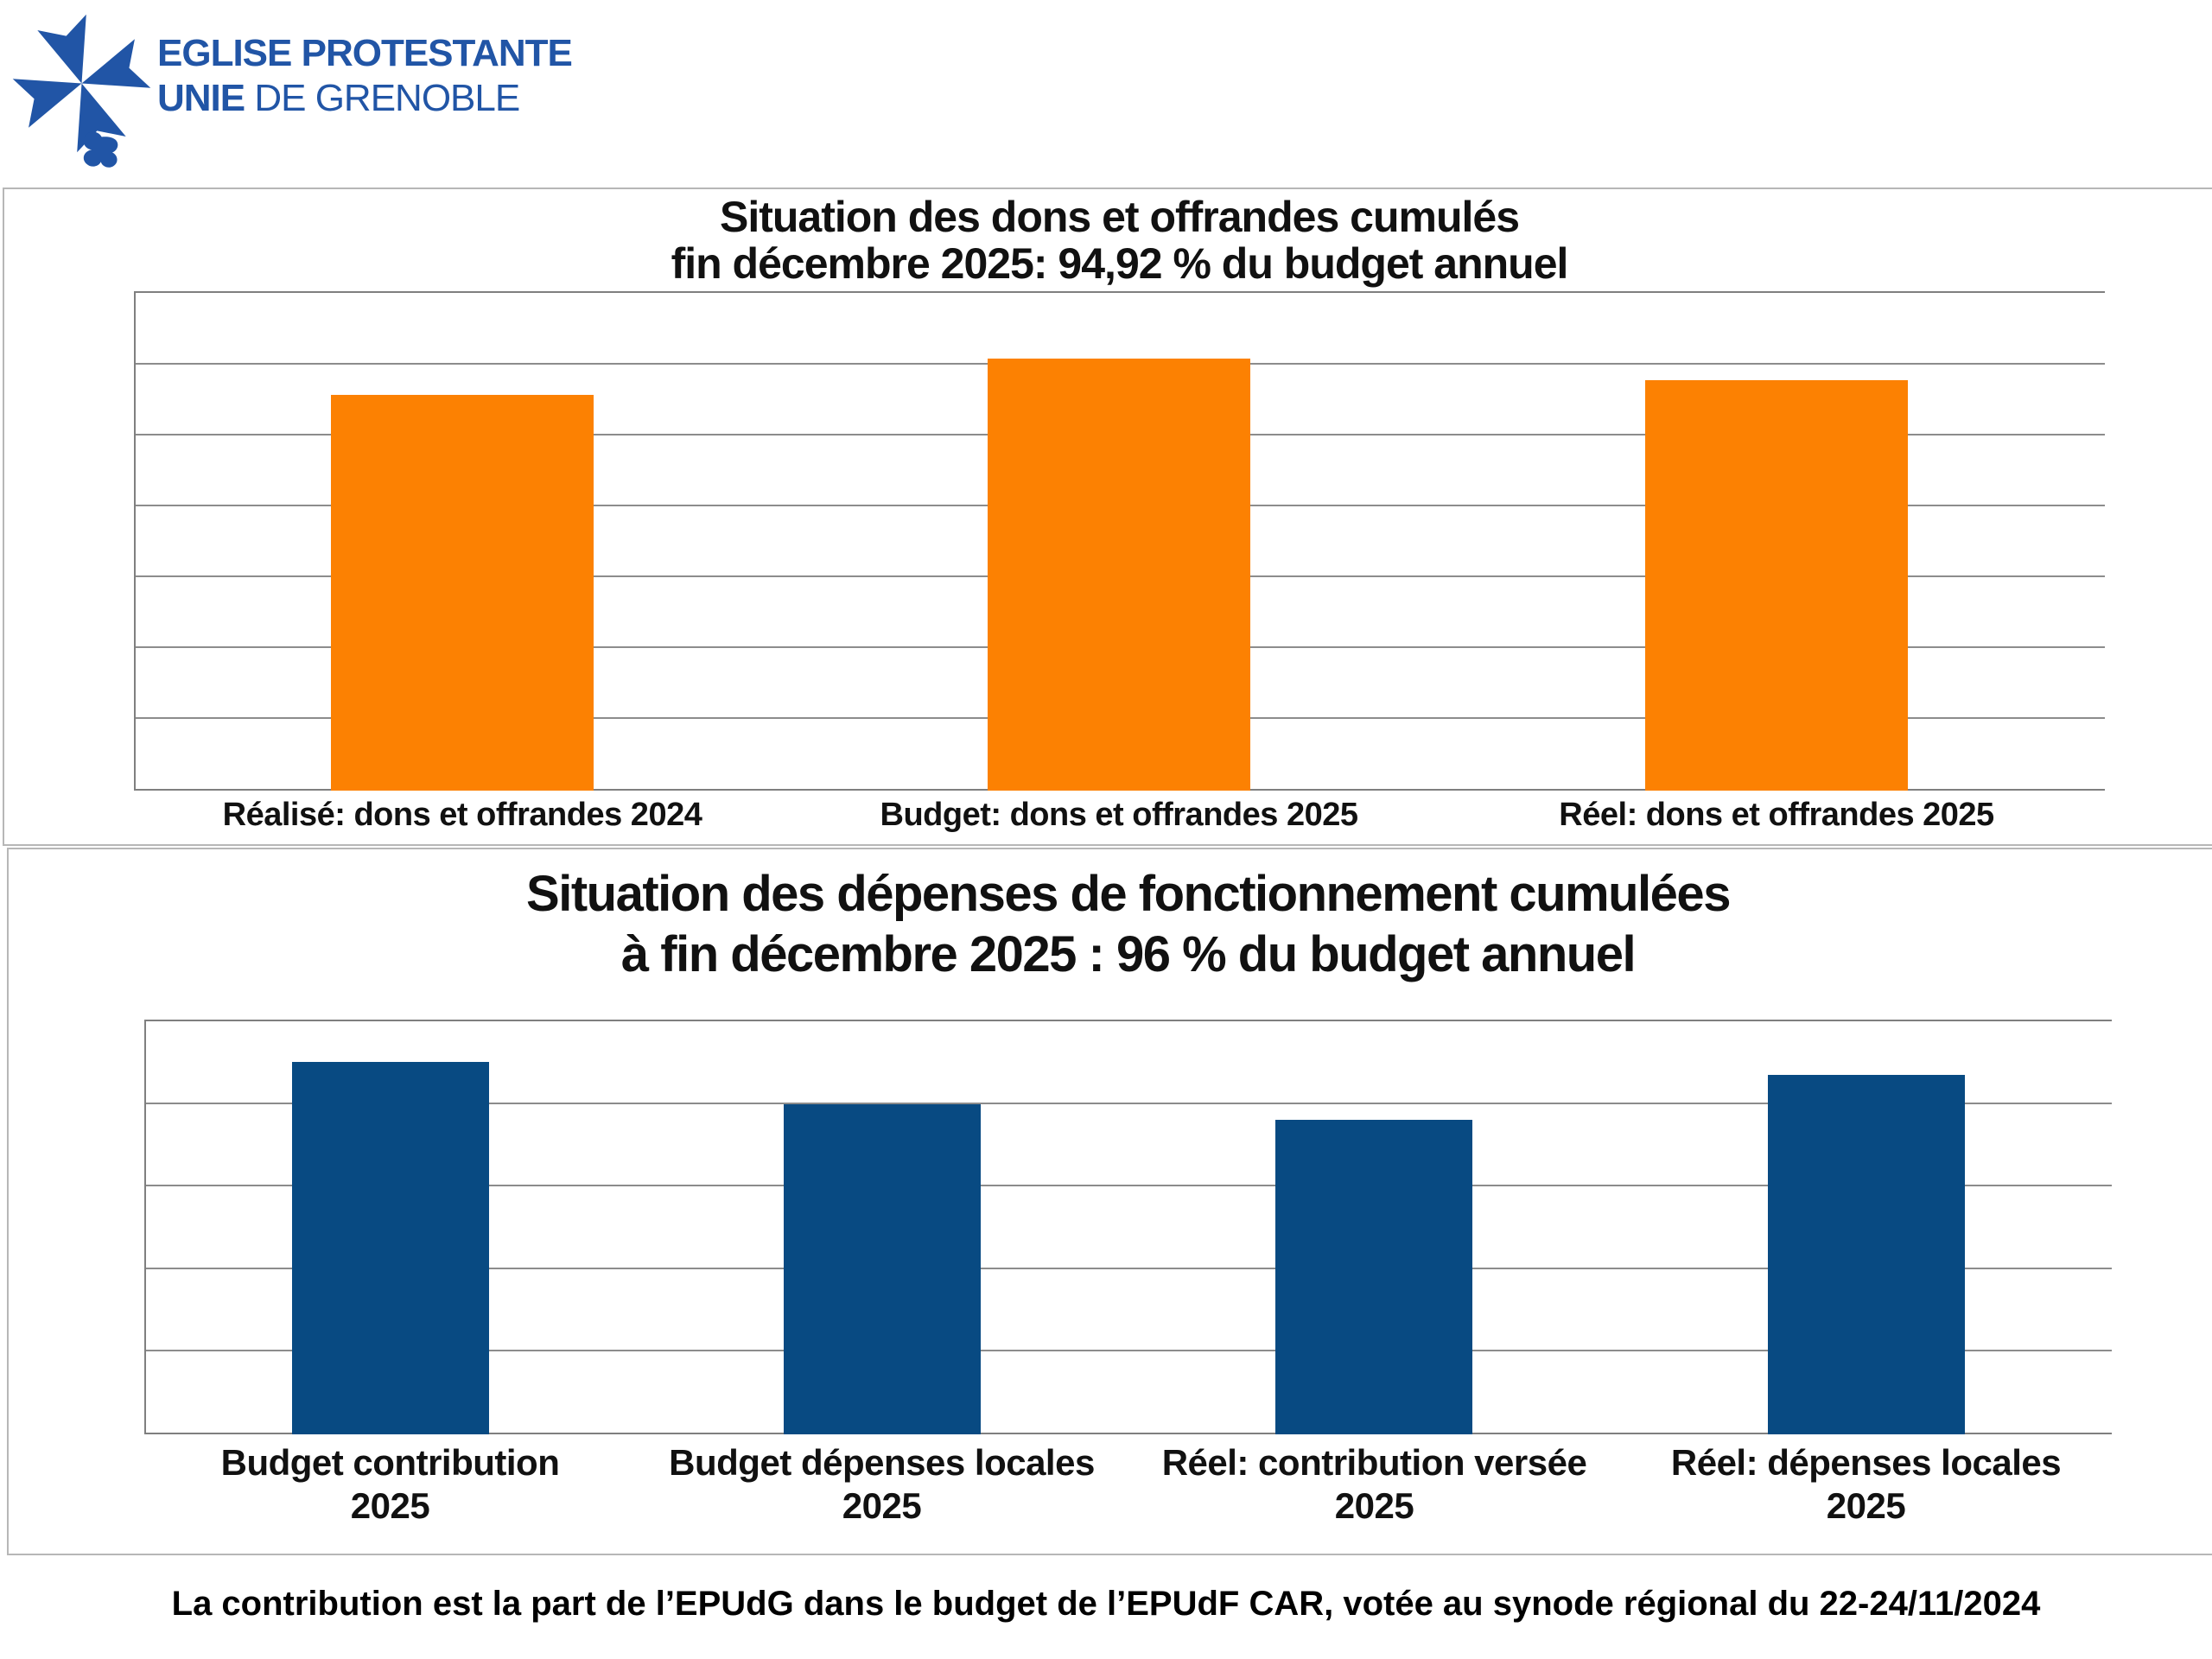 This screenshot has height=1659, width=2212. What do you see at coordinates (81, 91) in the screenshot?
I see `huguenot-cross-icon` at bounding box center [81, 91].